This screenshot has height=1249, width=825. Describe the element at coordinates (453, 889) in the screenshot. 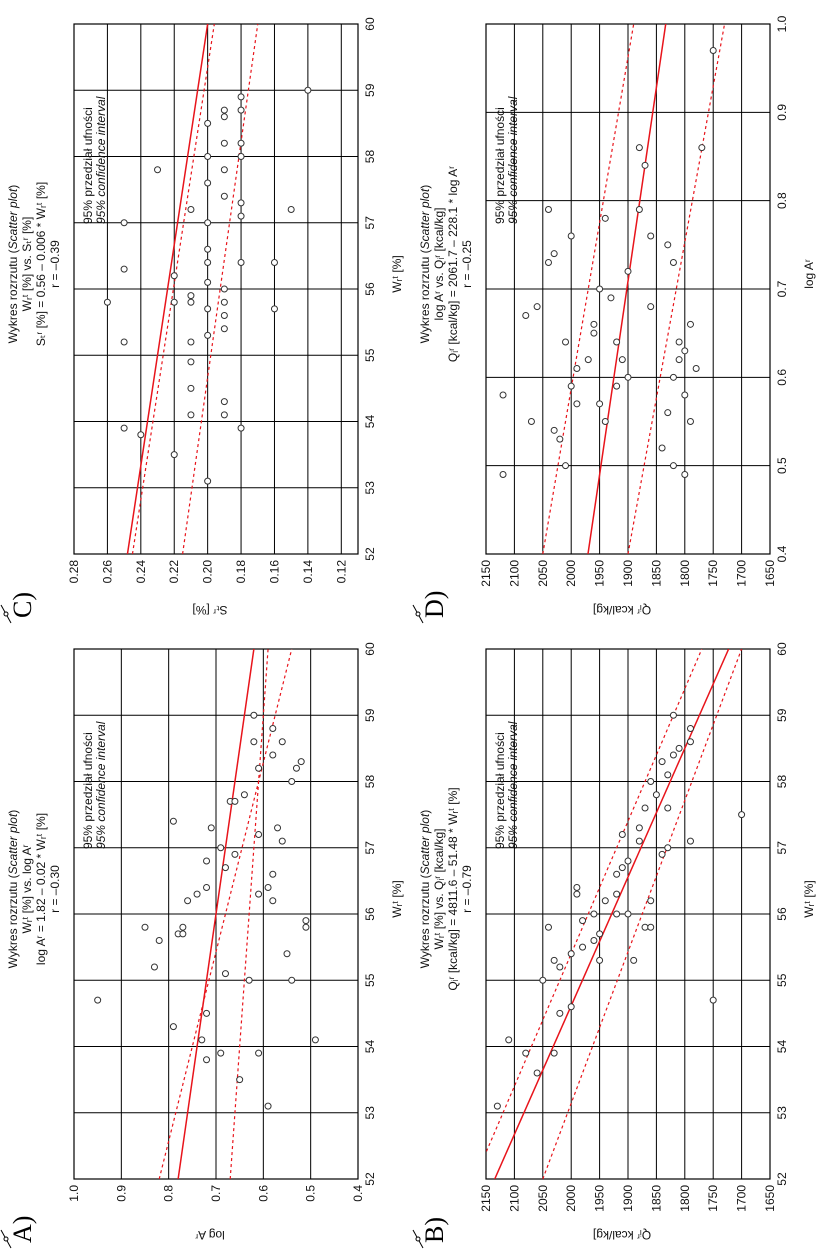

I see `regression-equation: Qᵢʳ [kcal/kg] = 4811.6 – 51.48 * Wᵣᵗ [%]` at that location.